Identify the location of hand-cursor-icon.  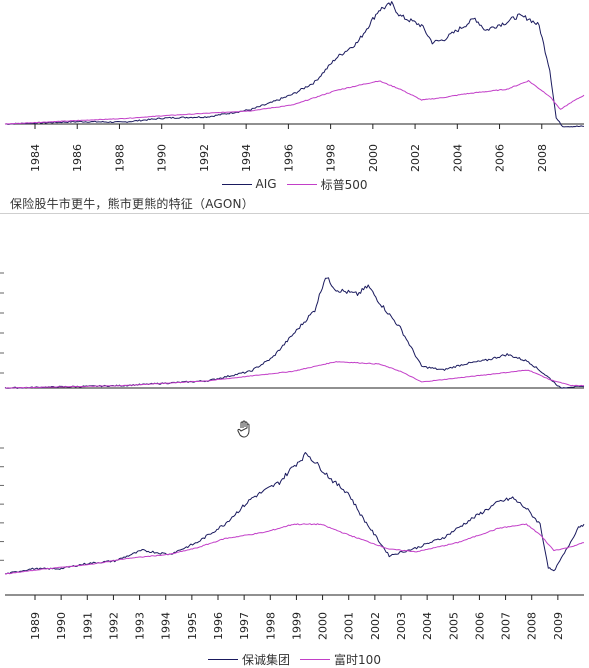
(243, 429).